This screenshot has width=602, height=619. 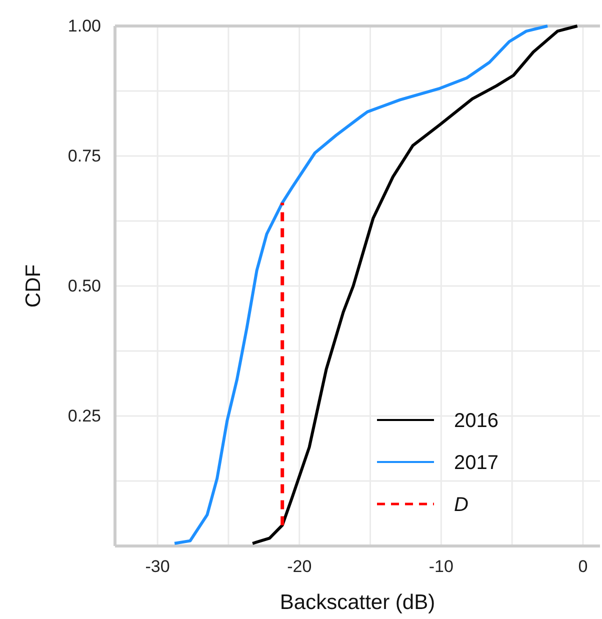 What do you see at coordinates (441, 566) in the screenshot?
I see `x-tick-label: -10` at bounding box center [441, 566].